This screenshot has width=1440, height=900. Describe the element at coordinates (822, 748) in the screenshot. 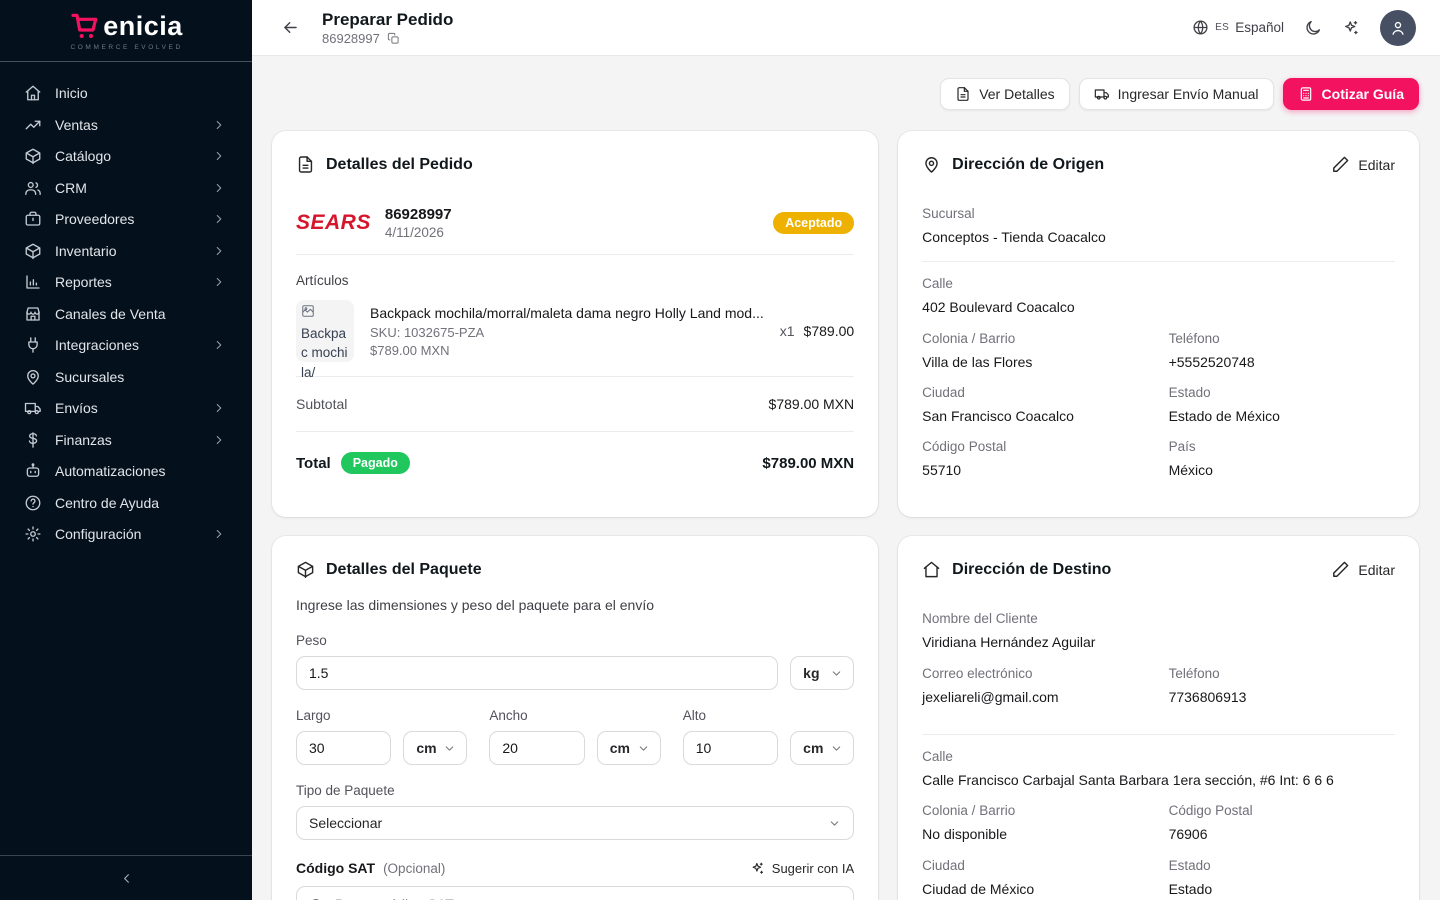

I see `alto-unit-select: cm` at that location.